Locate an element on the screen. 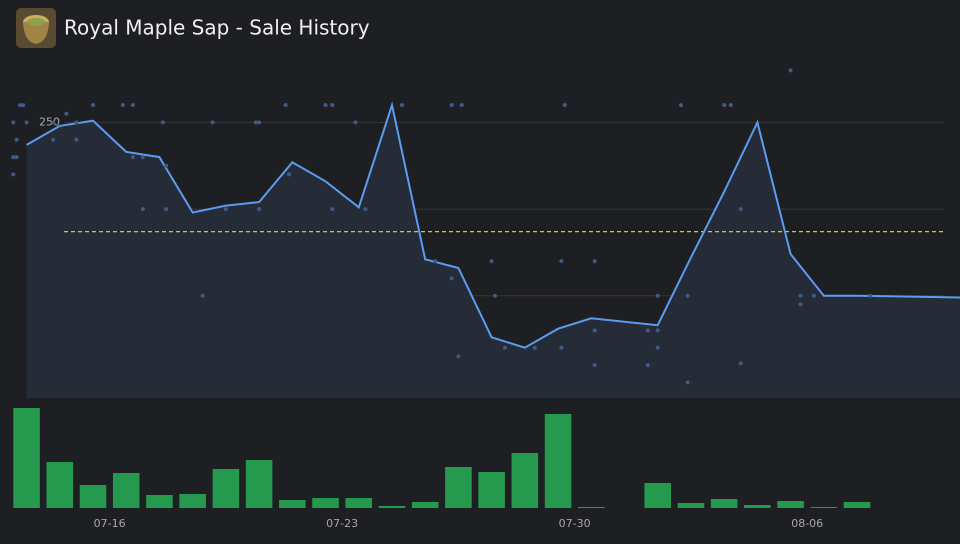  item-icon is located at coordinates (36, 28).